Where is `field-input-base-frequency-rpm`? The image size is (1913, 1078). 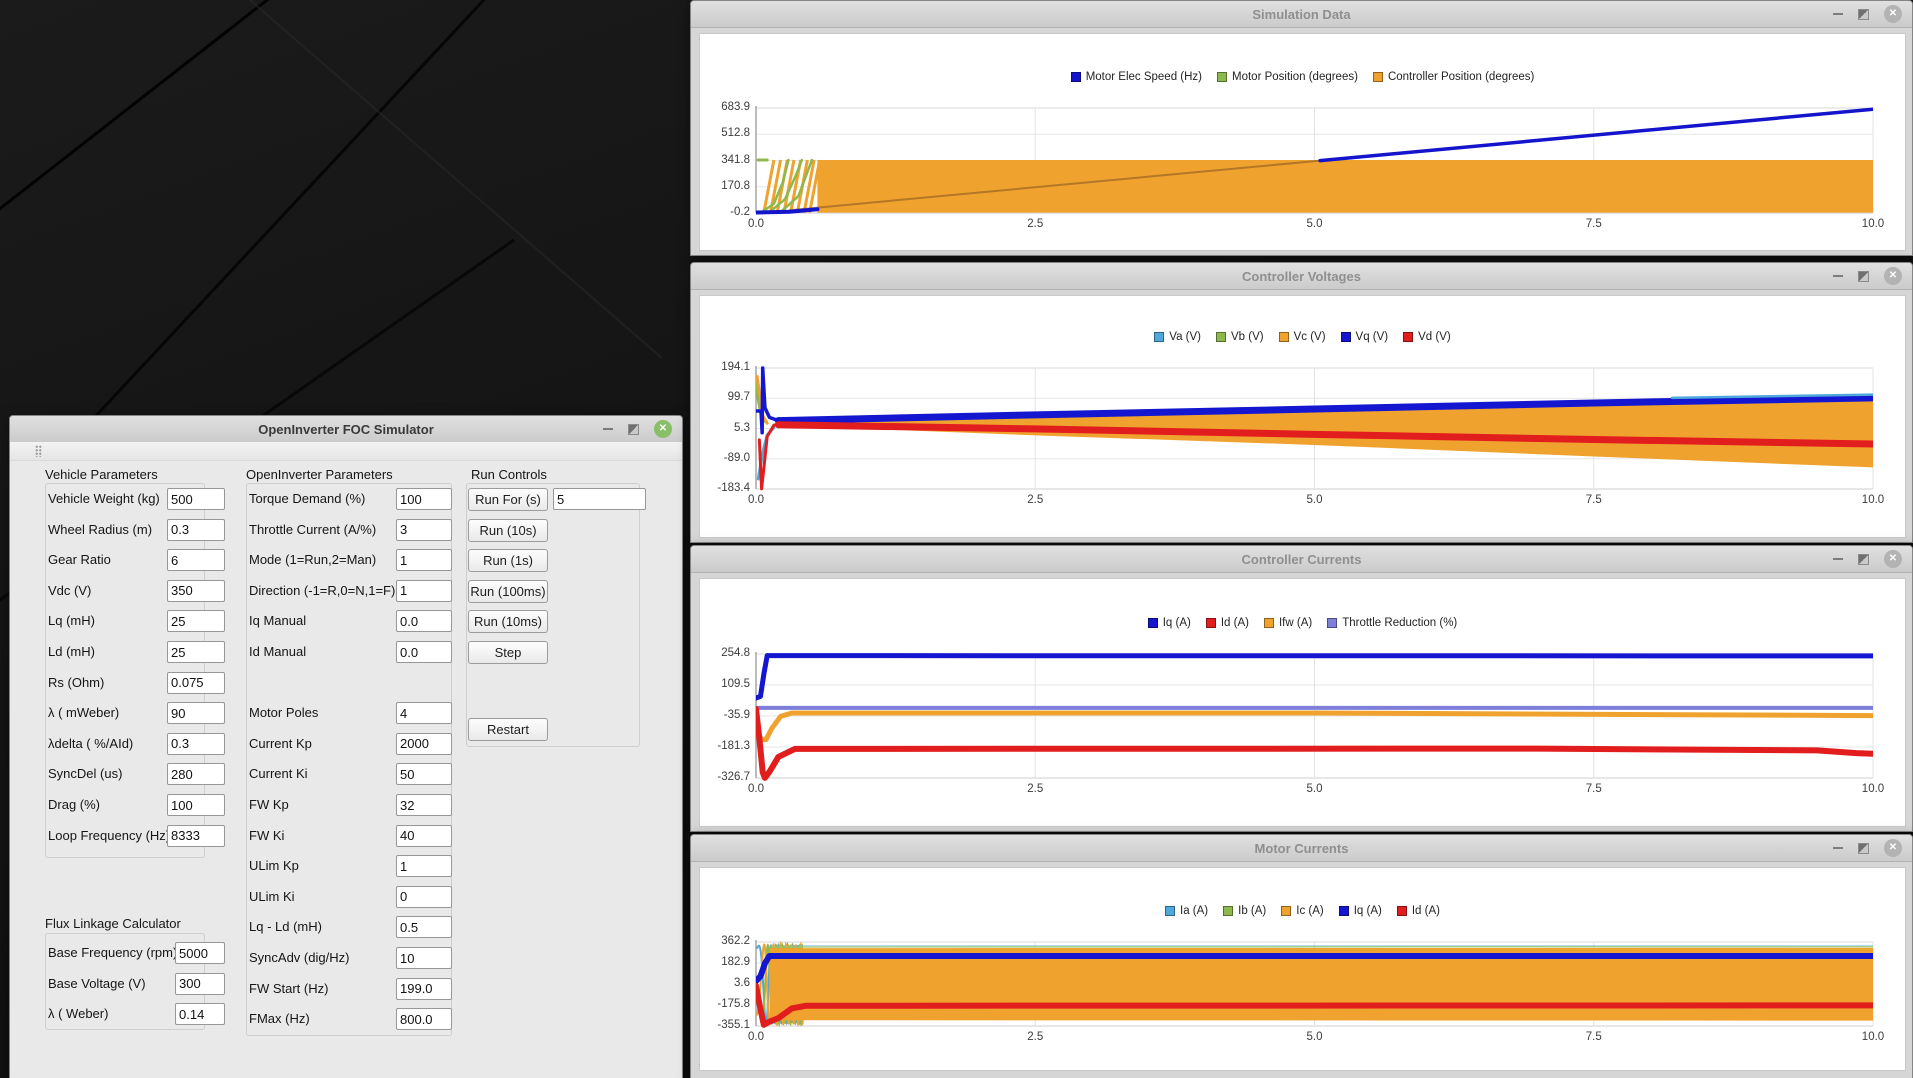
field-input-base-frequency-rpm is located at coordinates (200, 953).